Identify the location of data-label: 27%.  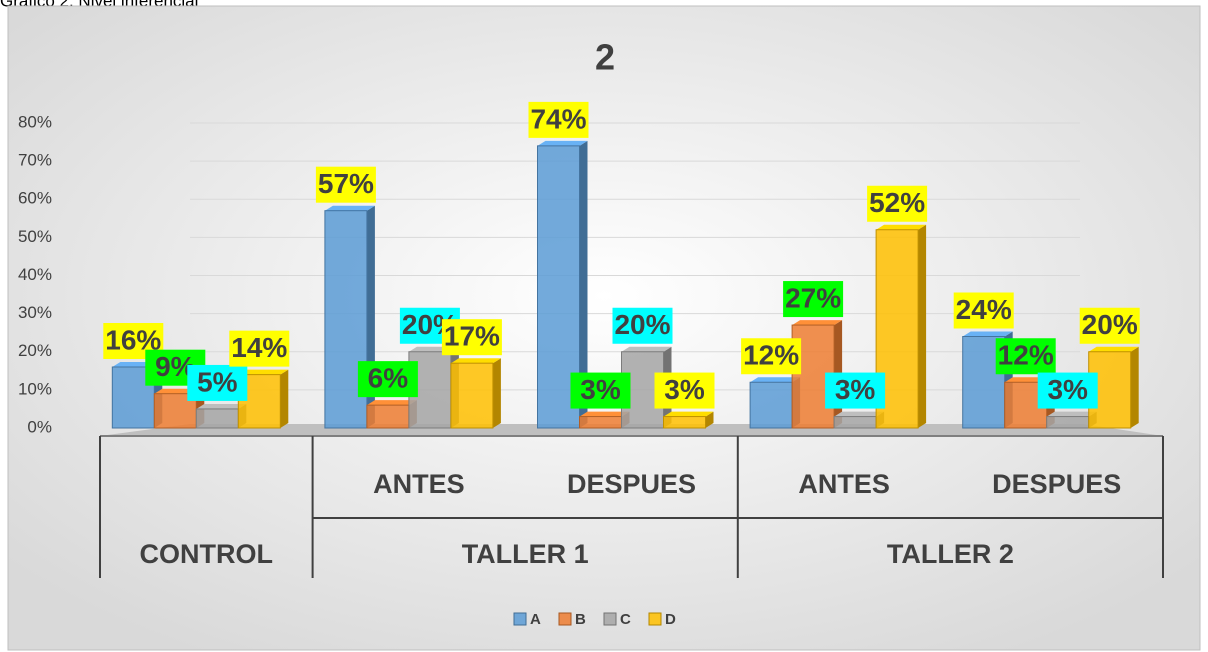
(813, 297).